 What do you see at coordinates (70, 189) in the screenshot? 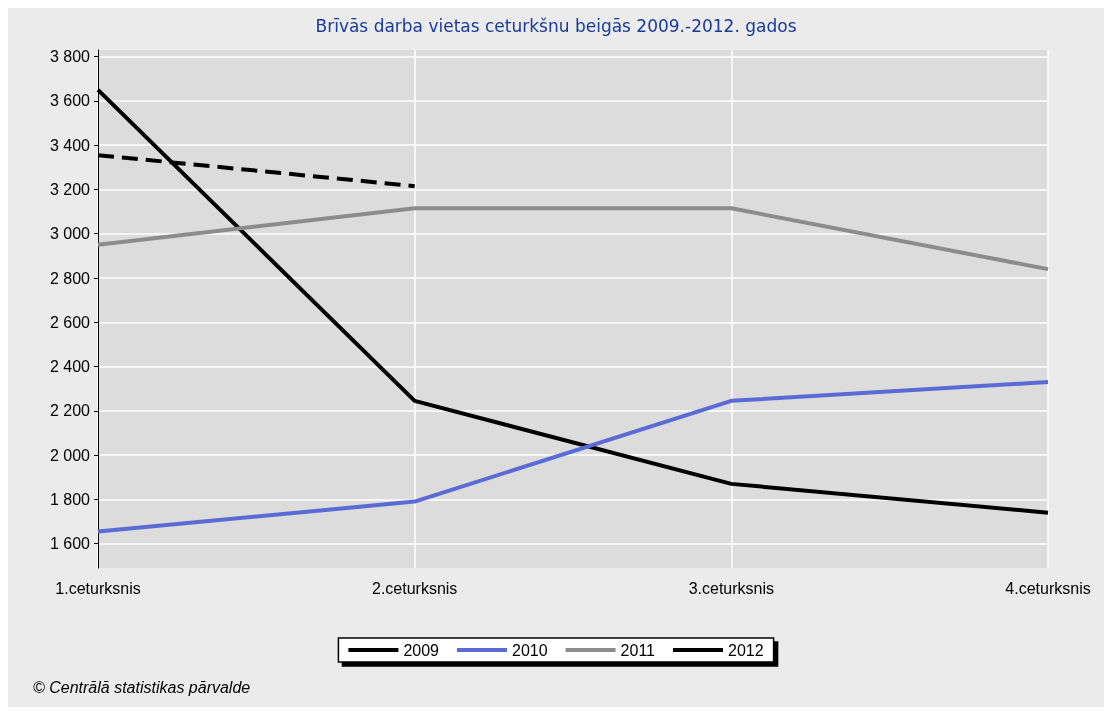
I see `y-tick-label: 3 200` at bounding box center [70, 189].